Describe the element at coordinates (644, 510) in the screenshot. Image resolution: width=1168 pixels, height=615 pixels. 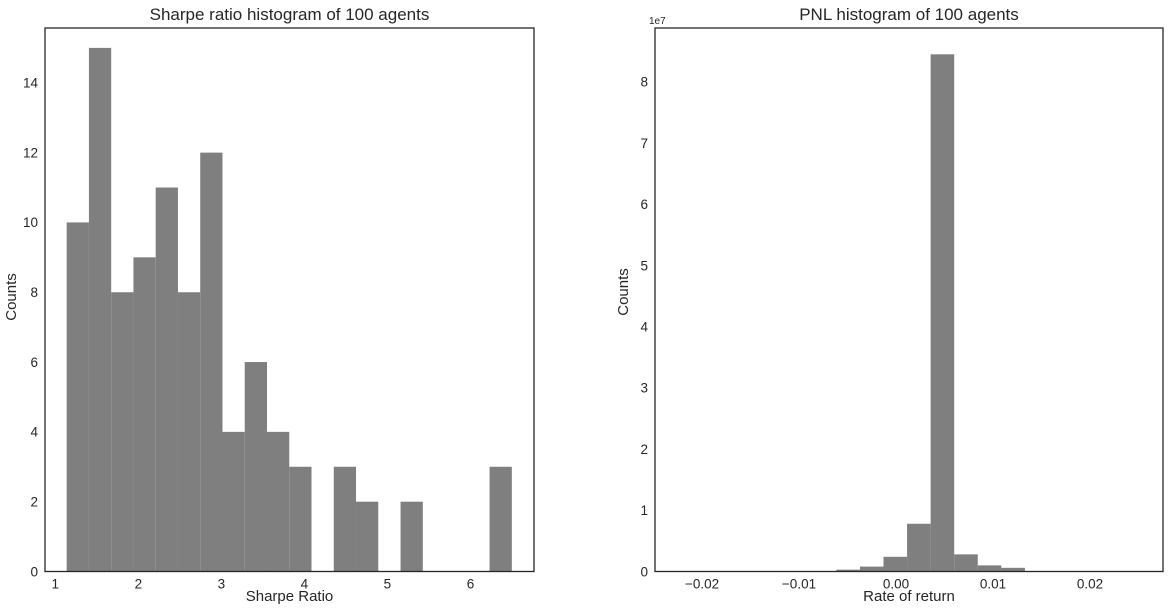
I see `y-tick-label: 1` at that location.